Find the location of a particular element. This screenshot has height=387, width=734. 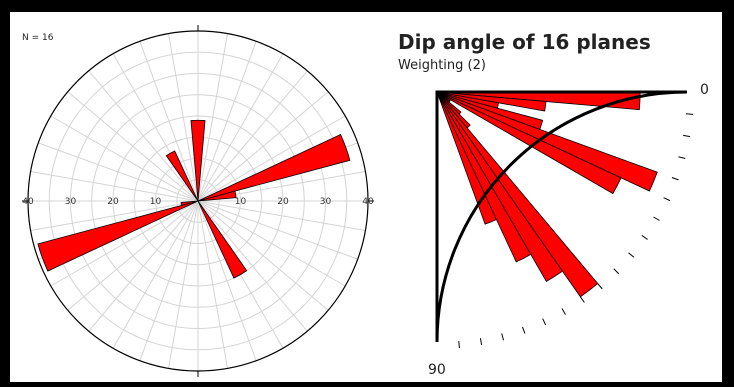

rose-count-label: N = 16 is located at coordinates (38, 38).